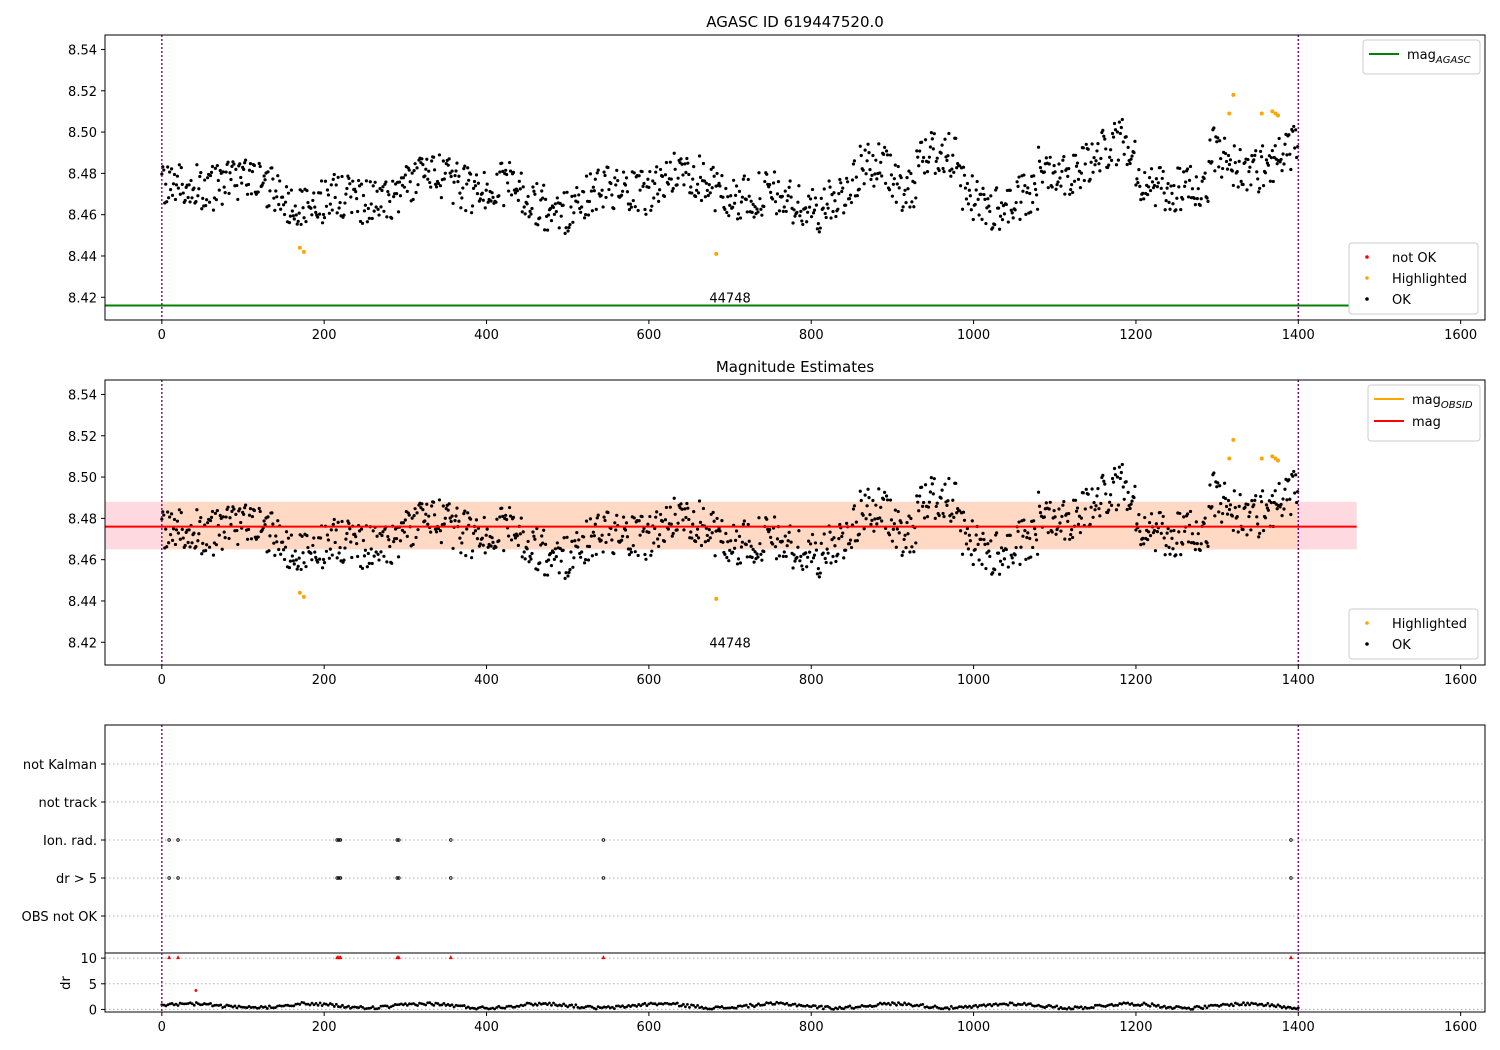  What do you see at coordinates (973, 335) in the screenshot?
I see `x-tick-label: 1000` at bounding box center [973, 335].